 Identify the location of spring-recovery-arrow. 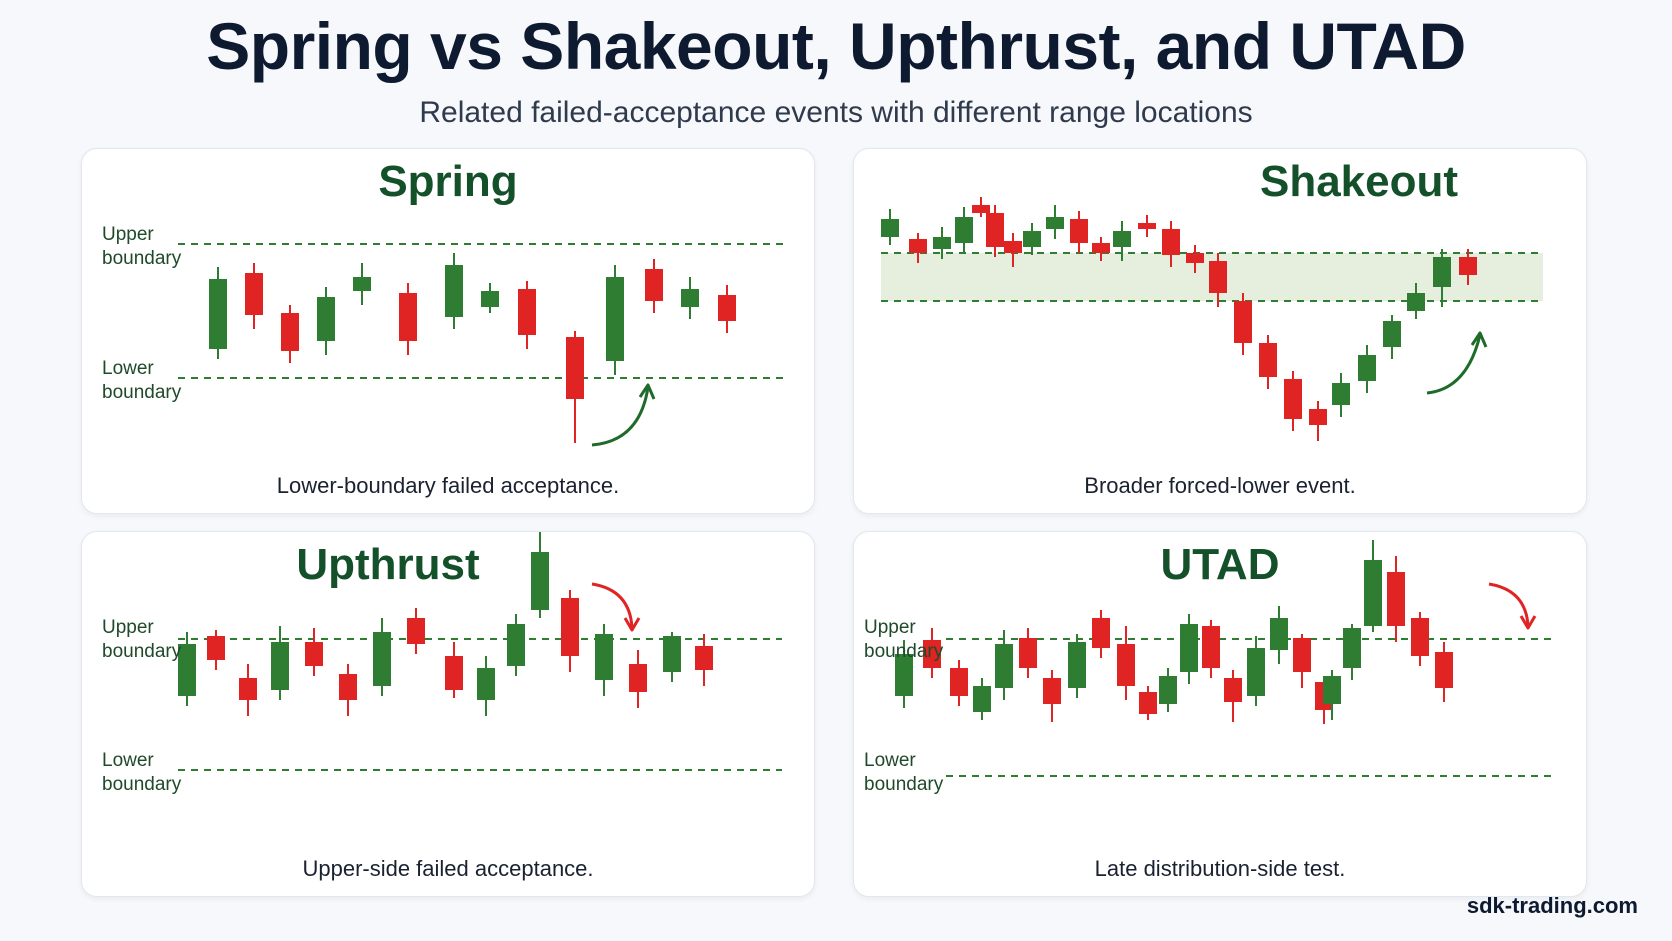
(620, 416).